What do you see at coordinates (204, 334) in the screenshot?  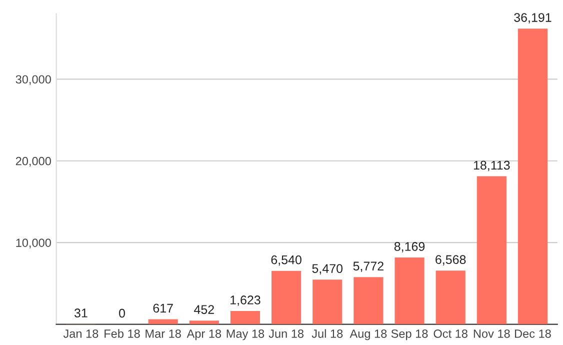 I see `x-tick-label: Apr 18` at bounding box center [204, 334].